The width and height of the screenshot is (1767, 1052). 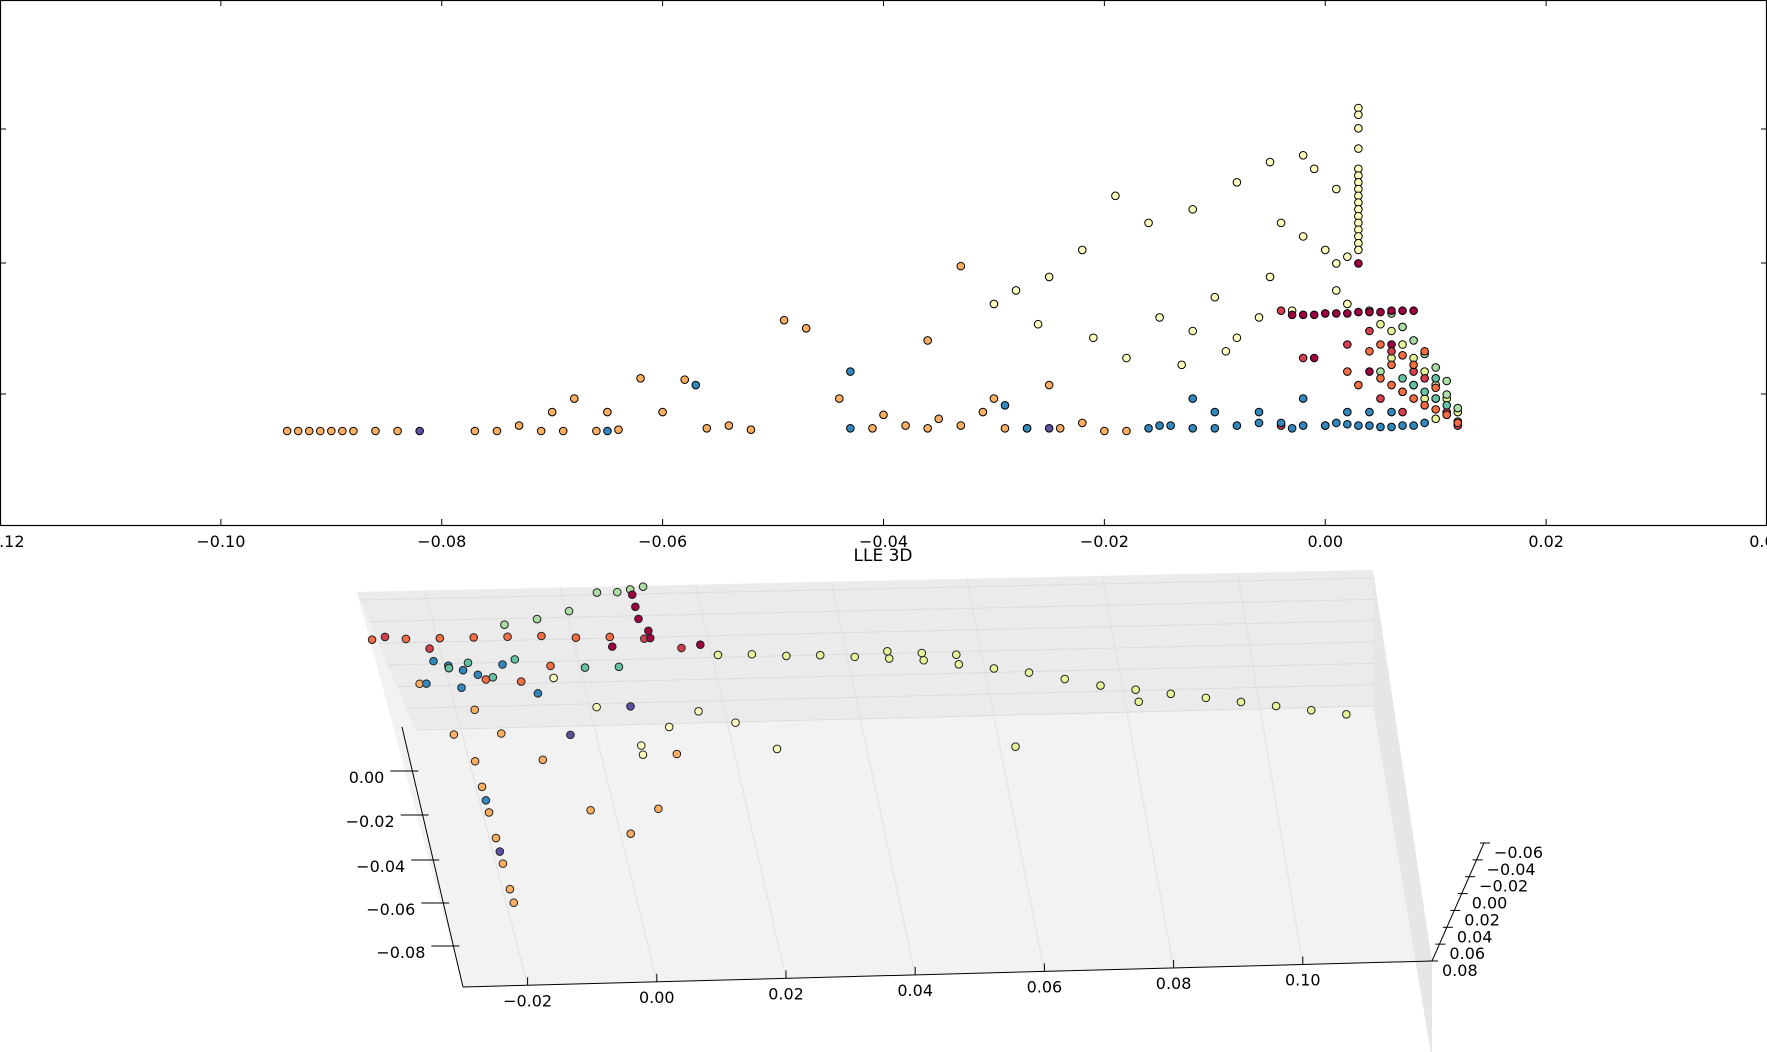 What do you see at coordinates (1325, 541) in the screenshot?
I see `x-tick-label: 0.00` at bounding box center [1325, 541].